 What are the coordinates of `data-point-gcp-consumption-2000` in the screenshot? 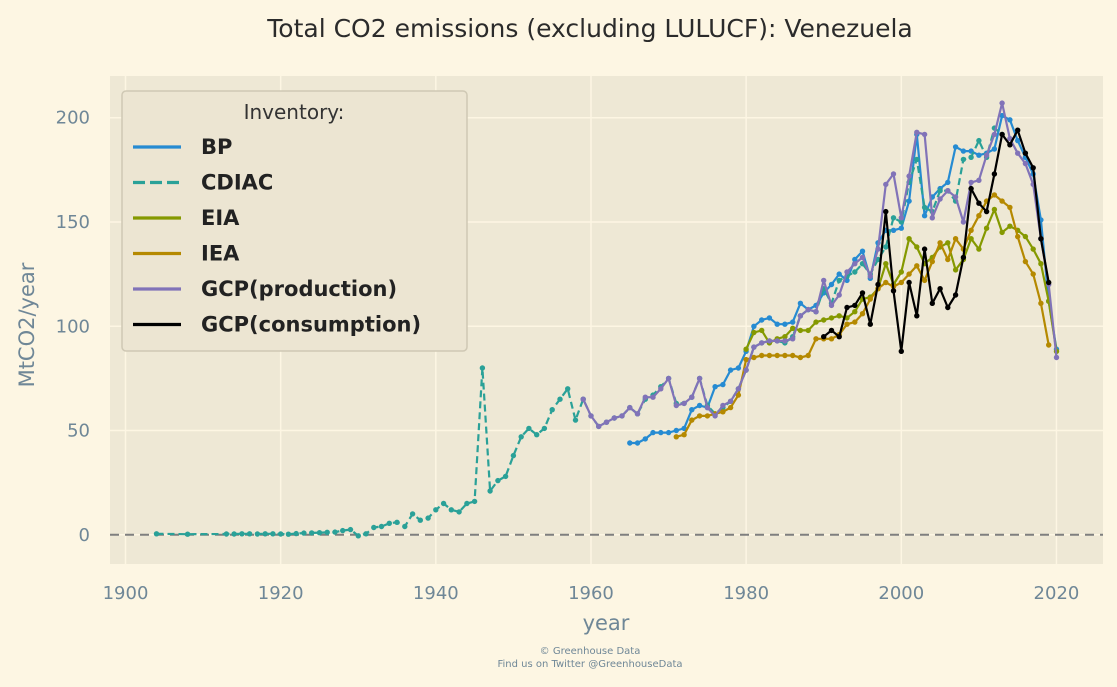 It's located at (901, 351).